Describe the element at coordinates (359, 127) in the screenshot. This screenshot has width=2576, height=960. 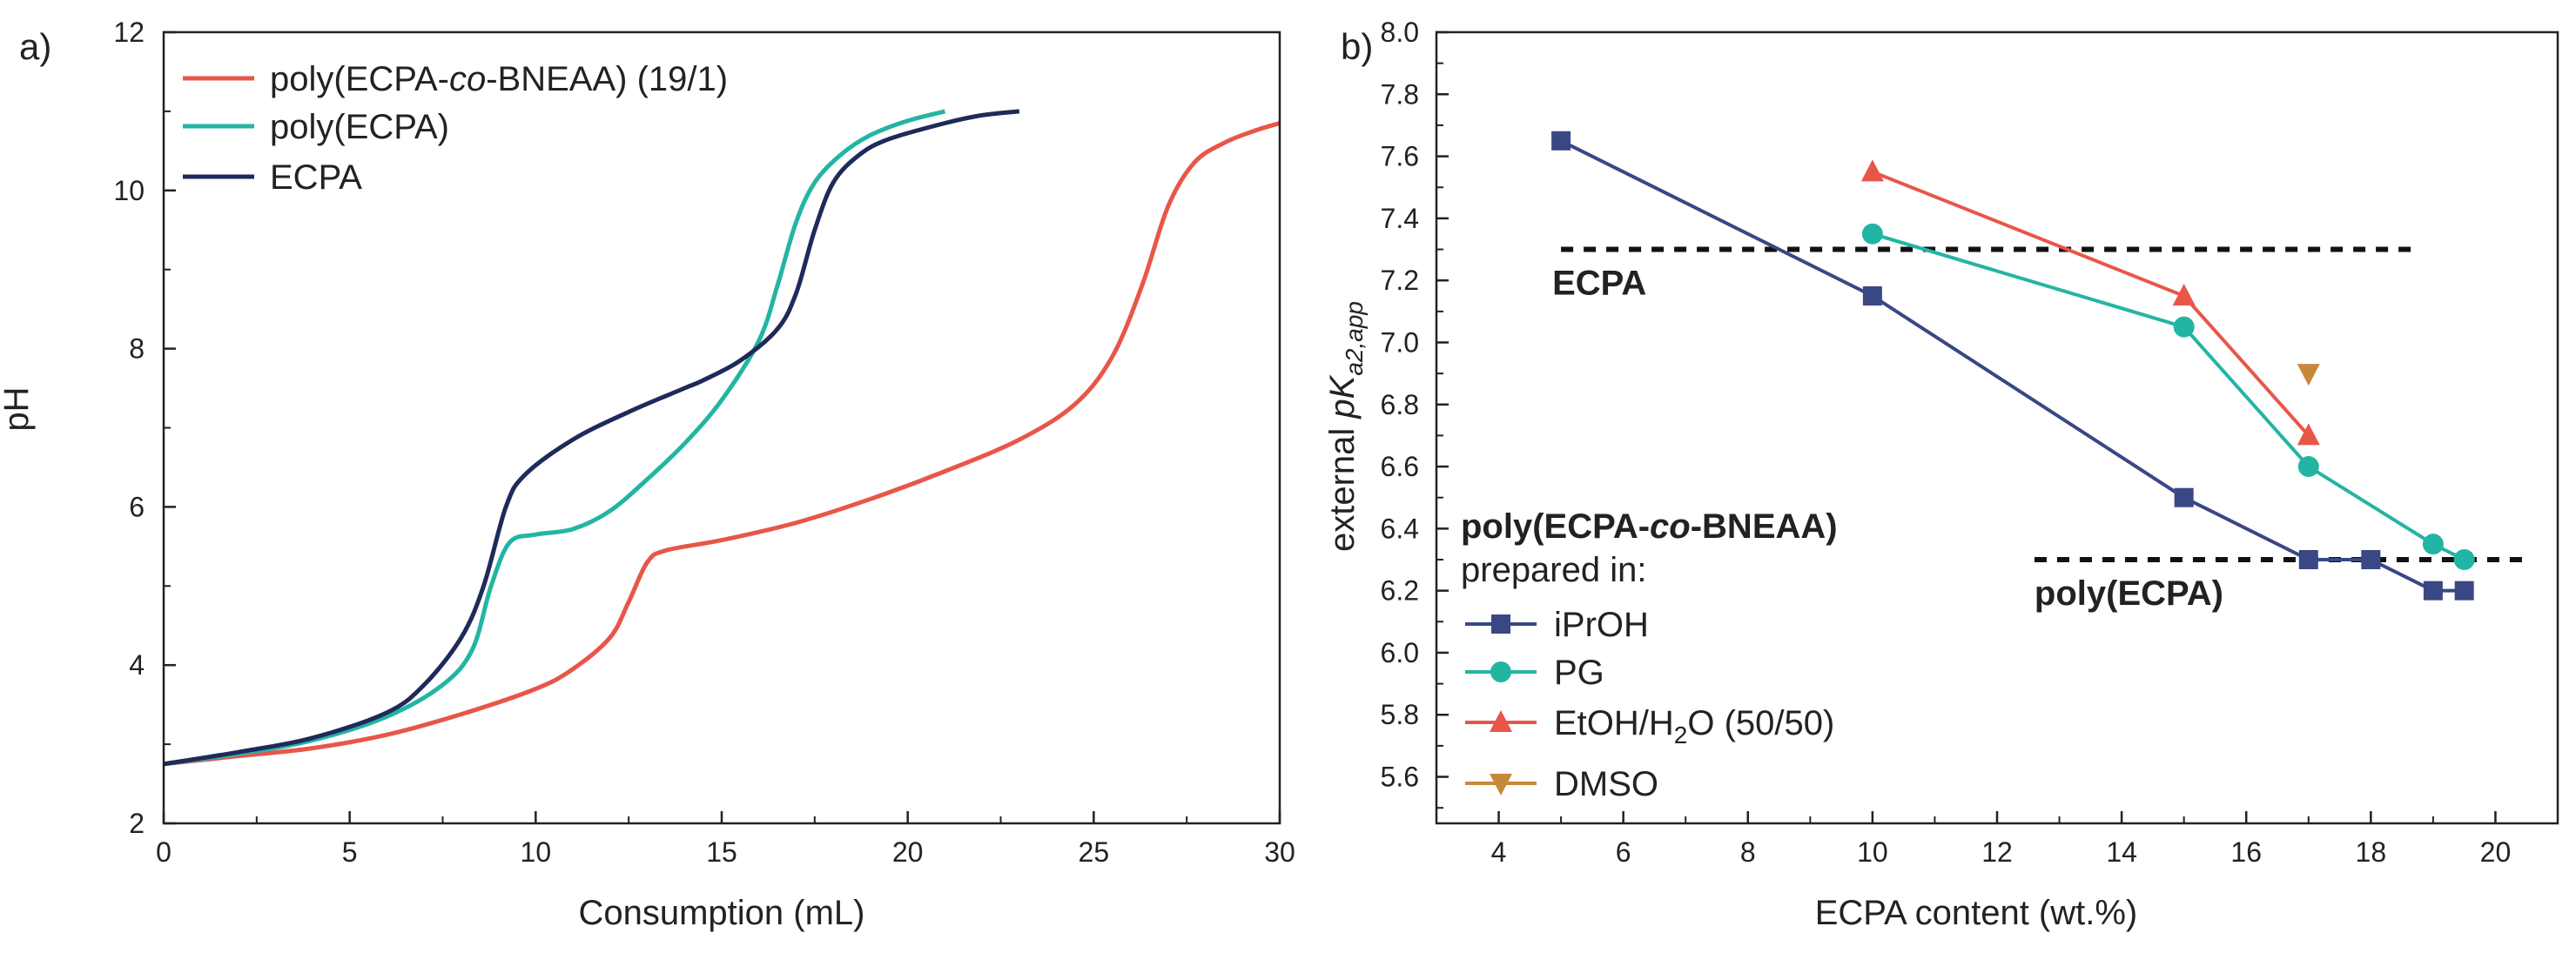
I see `legend-label-poly-ecpa: poly(ECPA)` at that location.